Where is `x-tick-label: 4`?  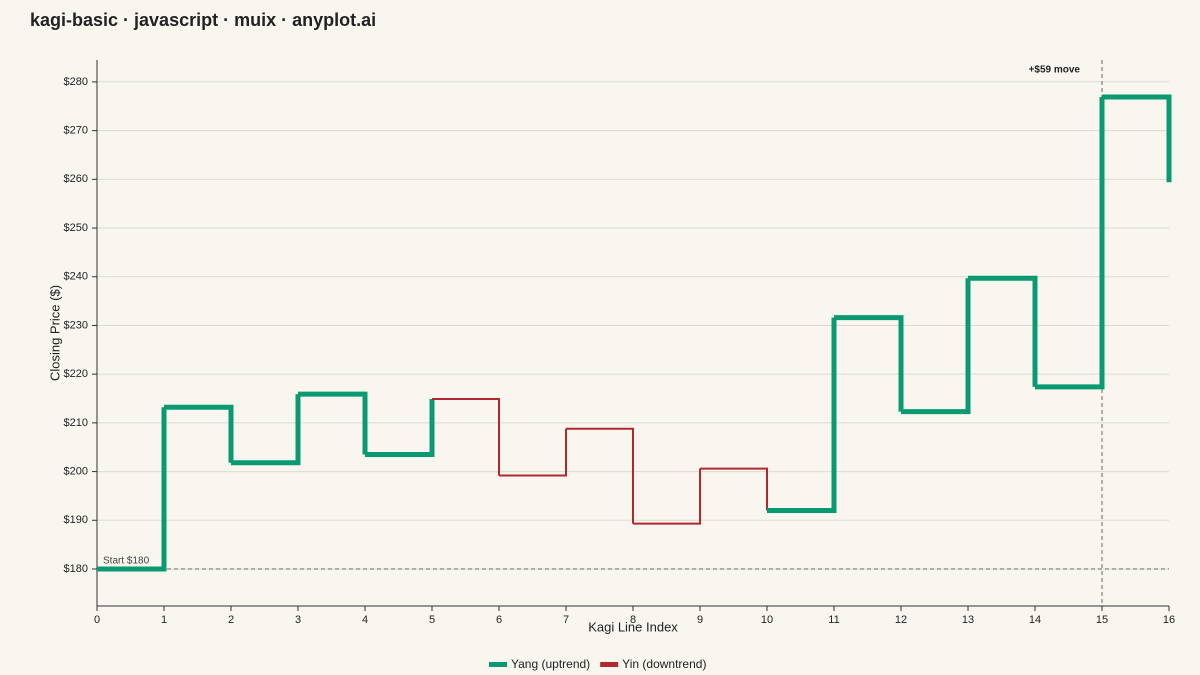 x-tick-label: 4 is located at coordinates (365, 620).